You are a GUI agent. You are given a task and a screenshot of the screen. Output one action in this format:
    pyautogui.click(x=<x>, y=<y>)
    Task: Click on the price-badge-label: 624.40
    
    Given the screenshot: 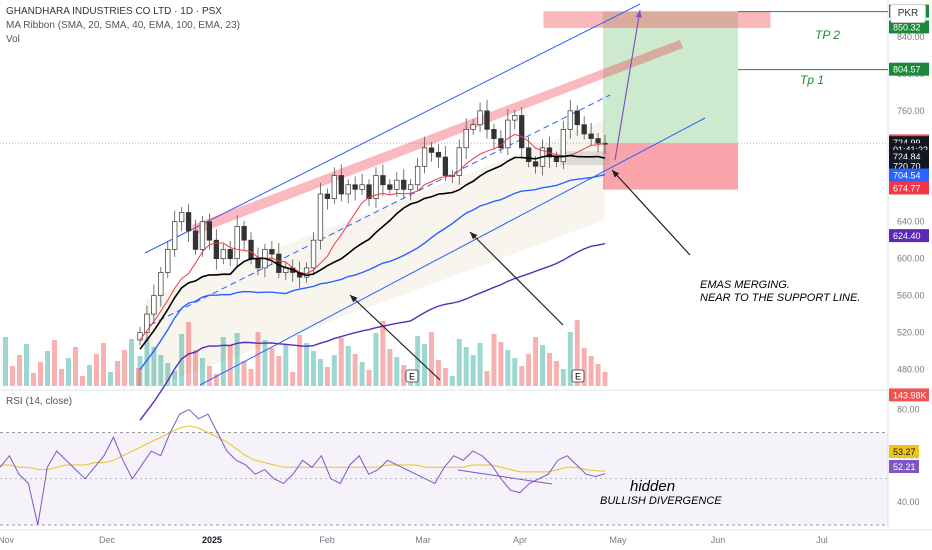 What is the action you would take?
    pyautogui.click(x=907, y=236)
    